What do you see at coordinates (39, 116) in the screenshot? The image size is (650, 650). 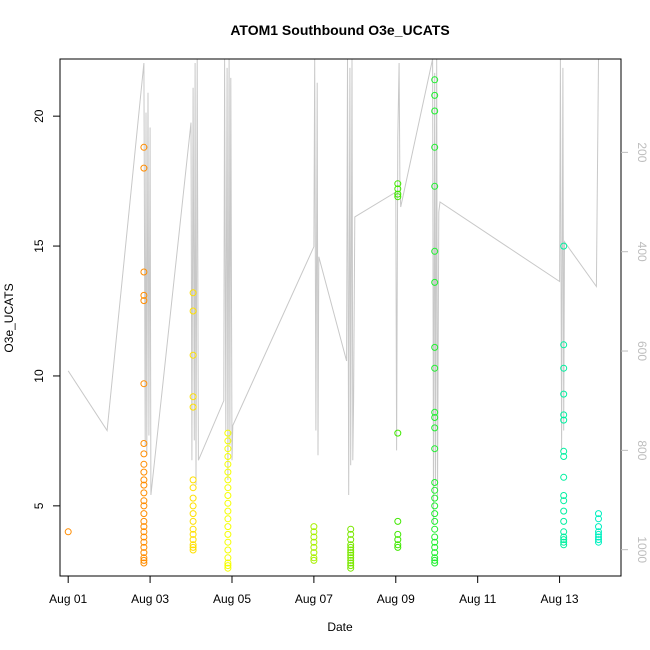 I see `y-tick-label: 20` at bounding box center [39, 116].